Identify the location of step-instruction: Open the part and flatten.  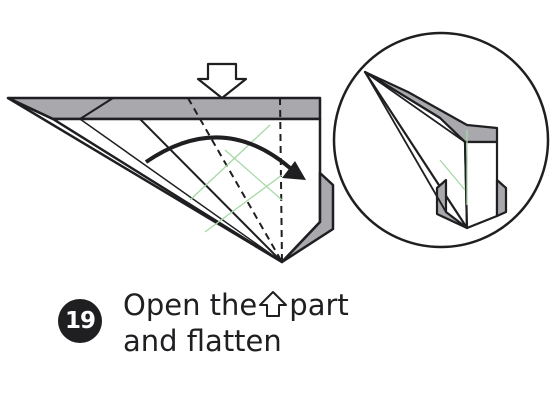
(236, 323).